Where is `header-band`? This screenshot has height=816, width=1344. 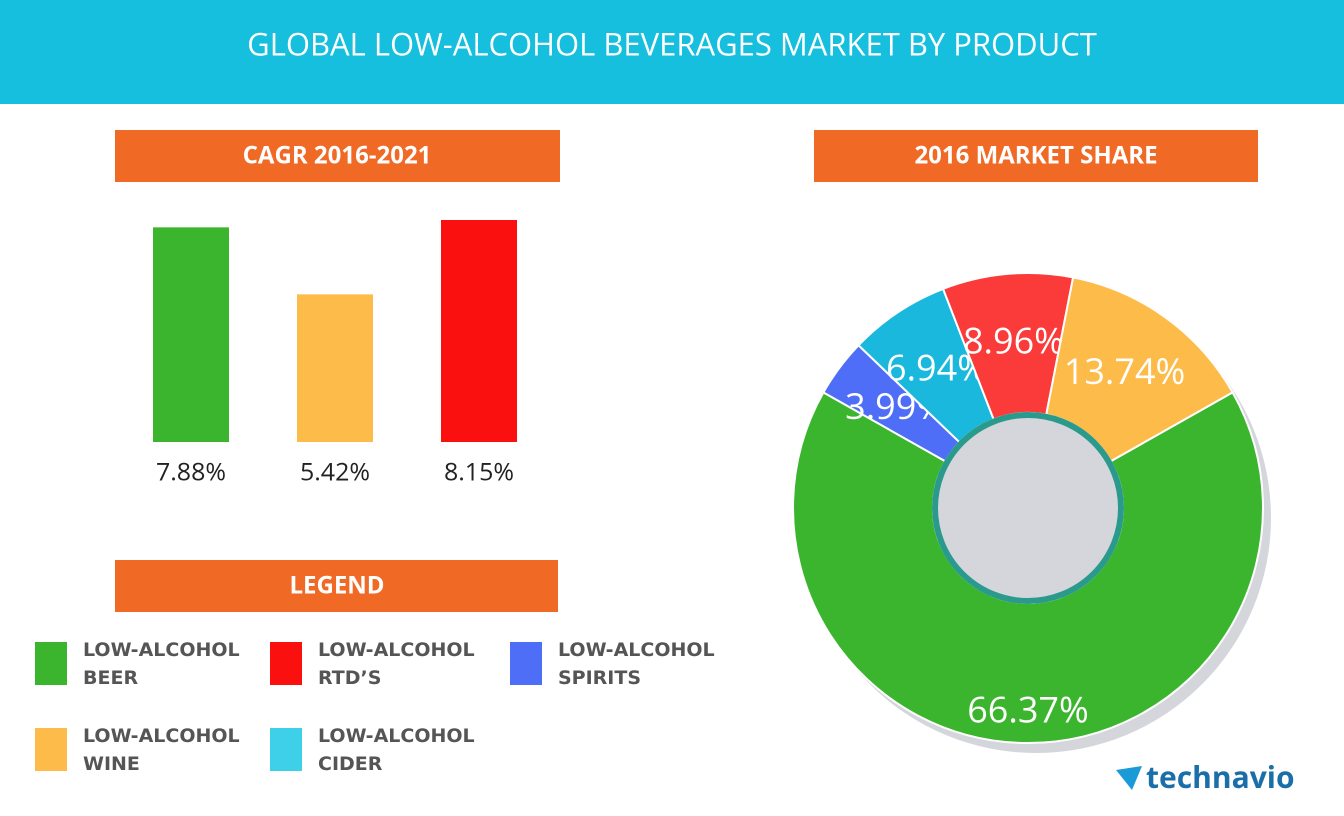 header-band is located at coordinates (672, 52).